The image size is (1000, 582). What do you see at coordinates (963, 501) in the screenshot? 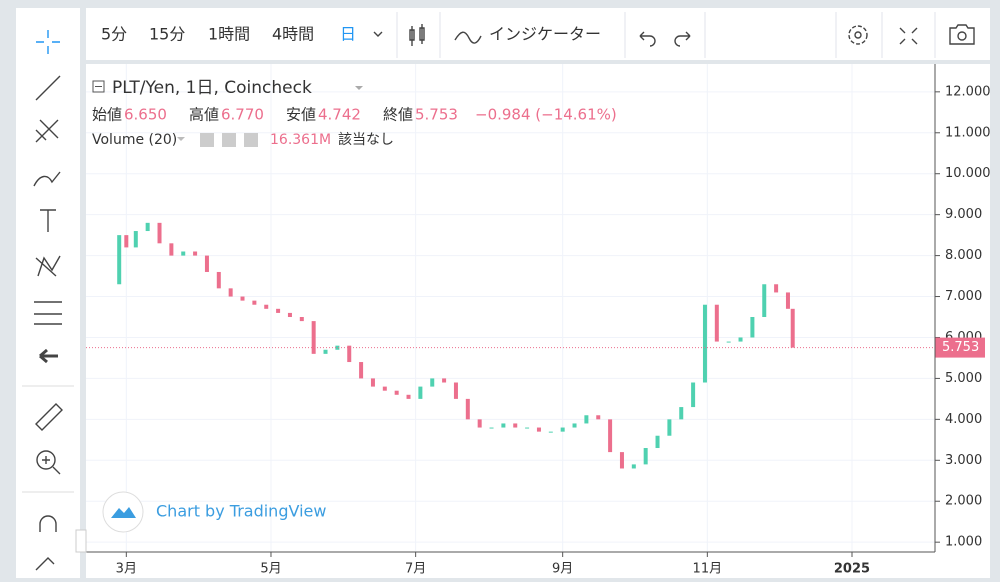
I see `y-tick-label: 2.000` at bounding box center [963, 501].